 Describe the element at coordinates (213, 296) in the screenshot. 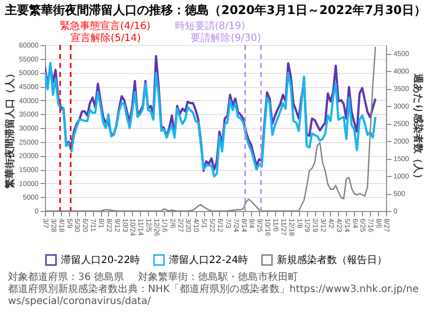

I see `text: 都道府県別新規感染者数出典：NHK「都道府県別の感染者数」https://www3.nhk.or.jp/news/special/coronavirus/data/` at that location.